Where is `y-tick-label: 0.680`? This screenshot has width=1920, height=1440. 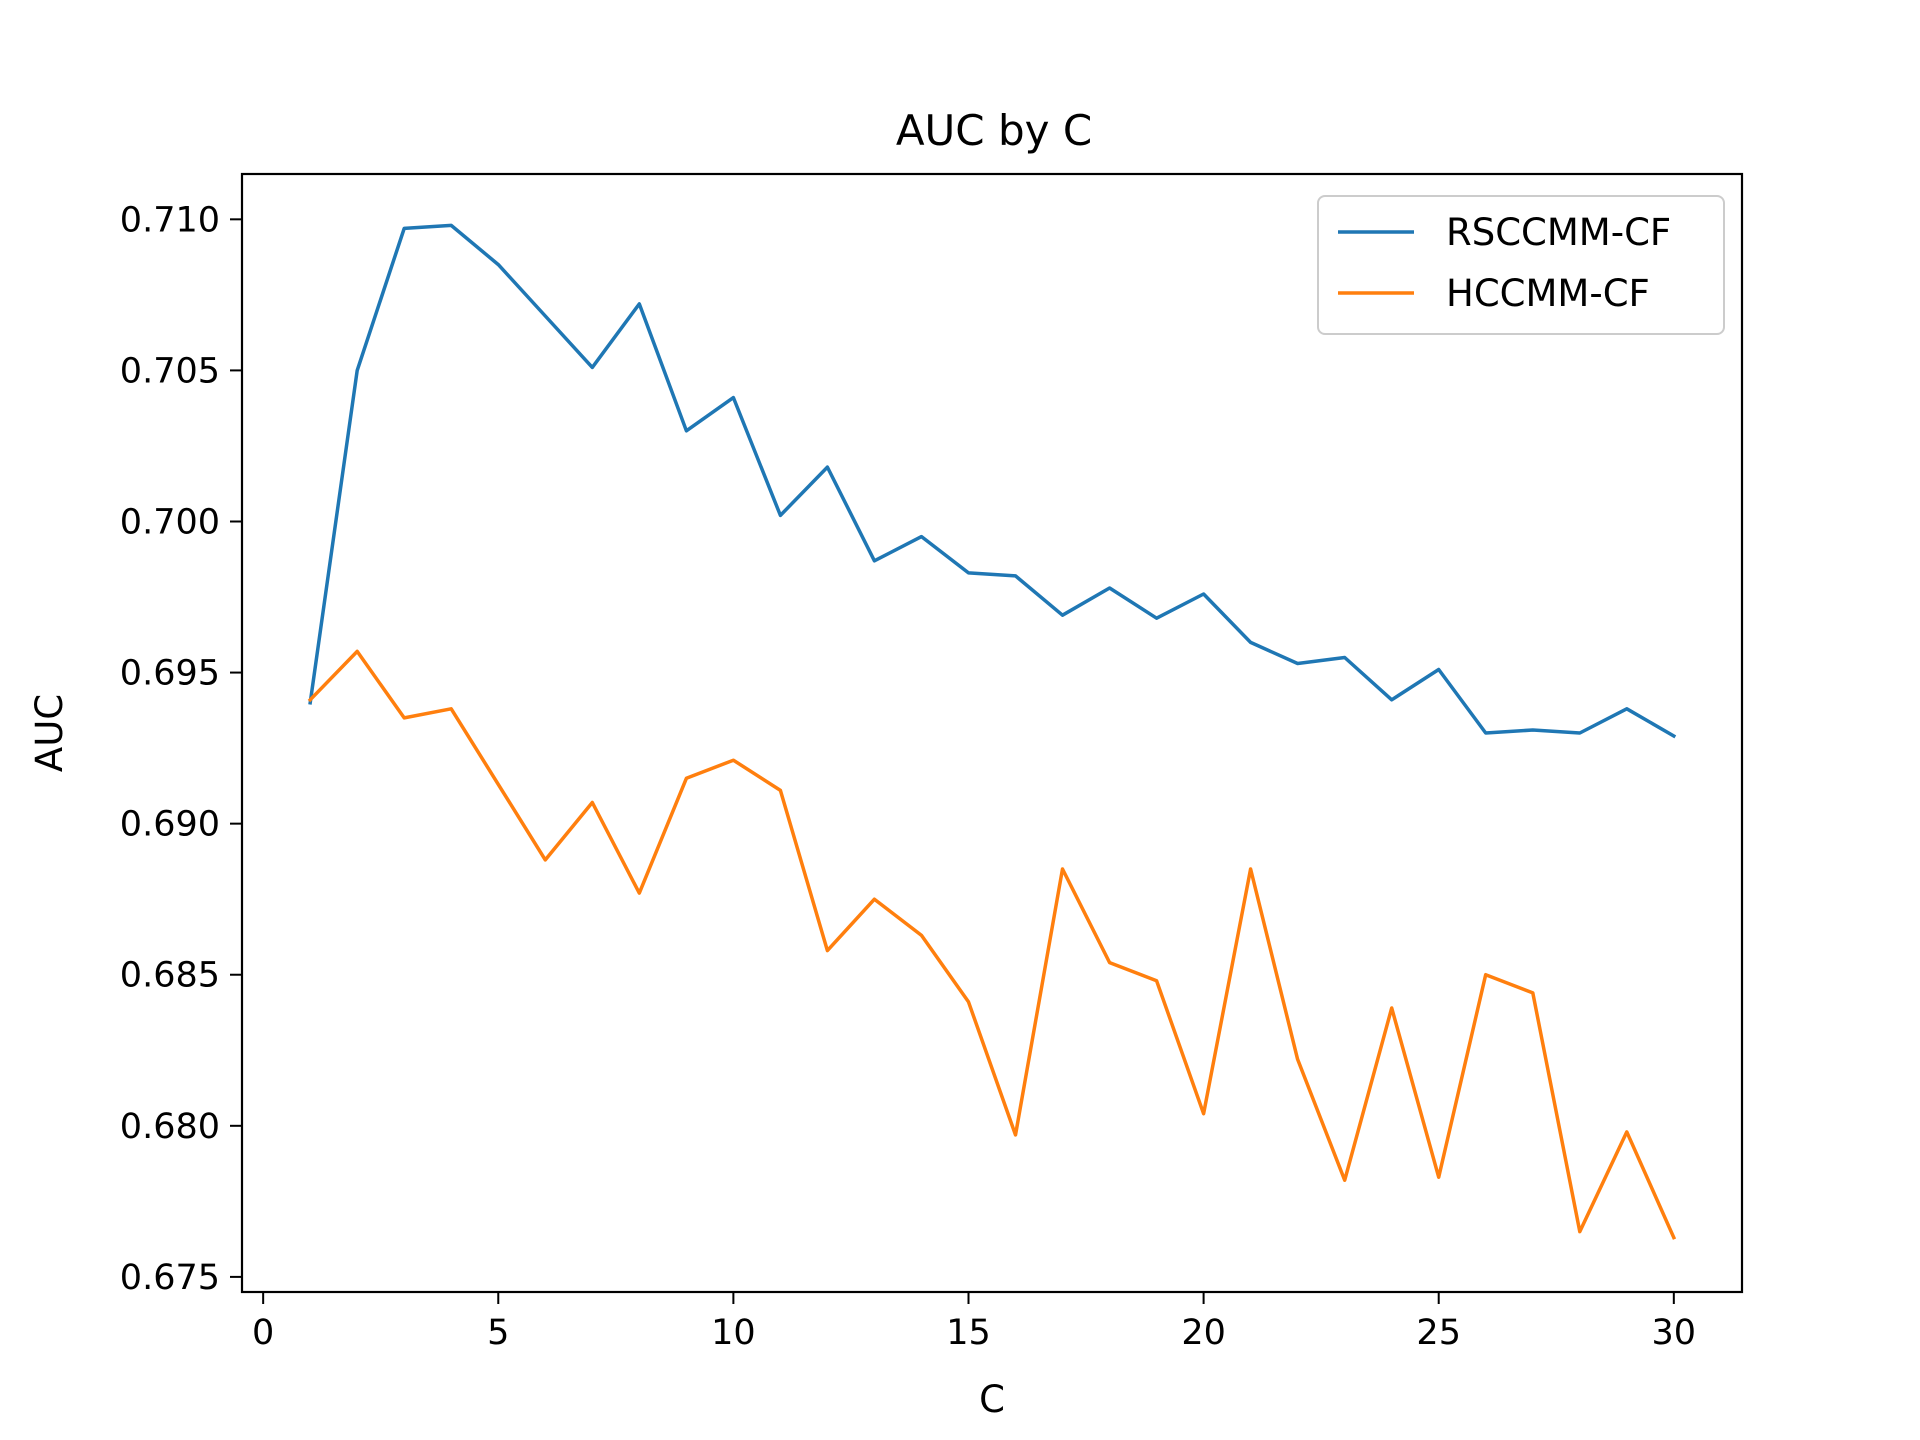 y-tick-label: 0.680 is located at coordinates (170, 1127).